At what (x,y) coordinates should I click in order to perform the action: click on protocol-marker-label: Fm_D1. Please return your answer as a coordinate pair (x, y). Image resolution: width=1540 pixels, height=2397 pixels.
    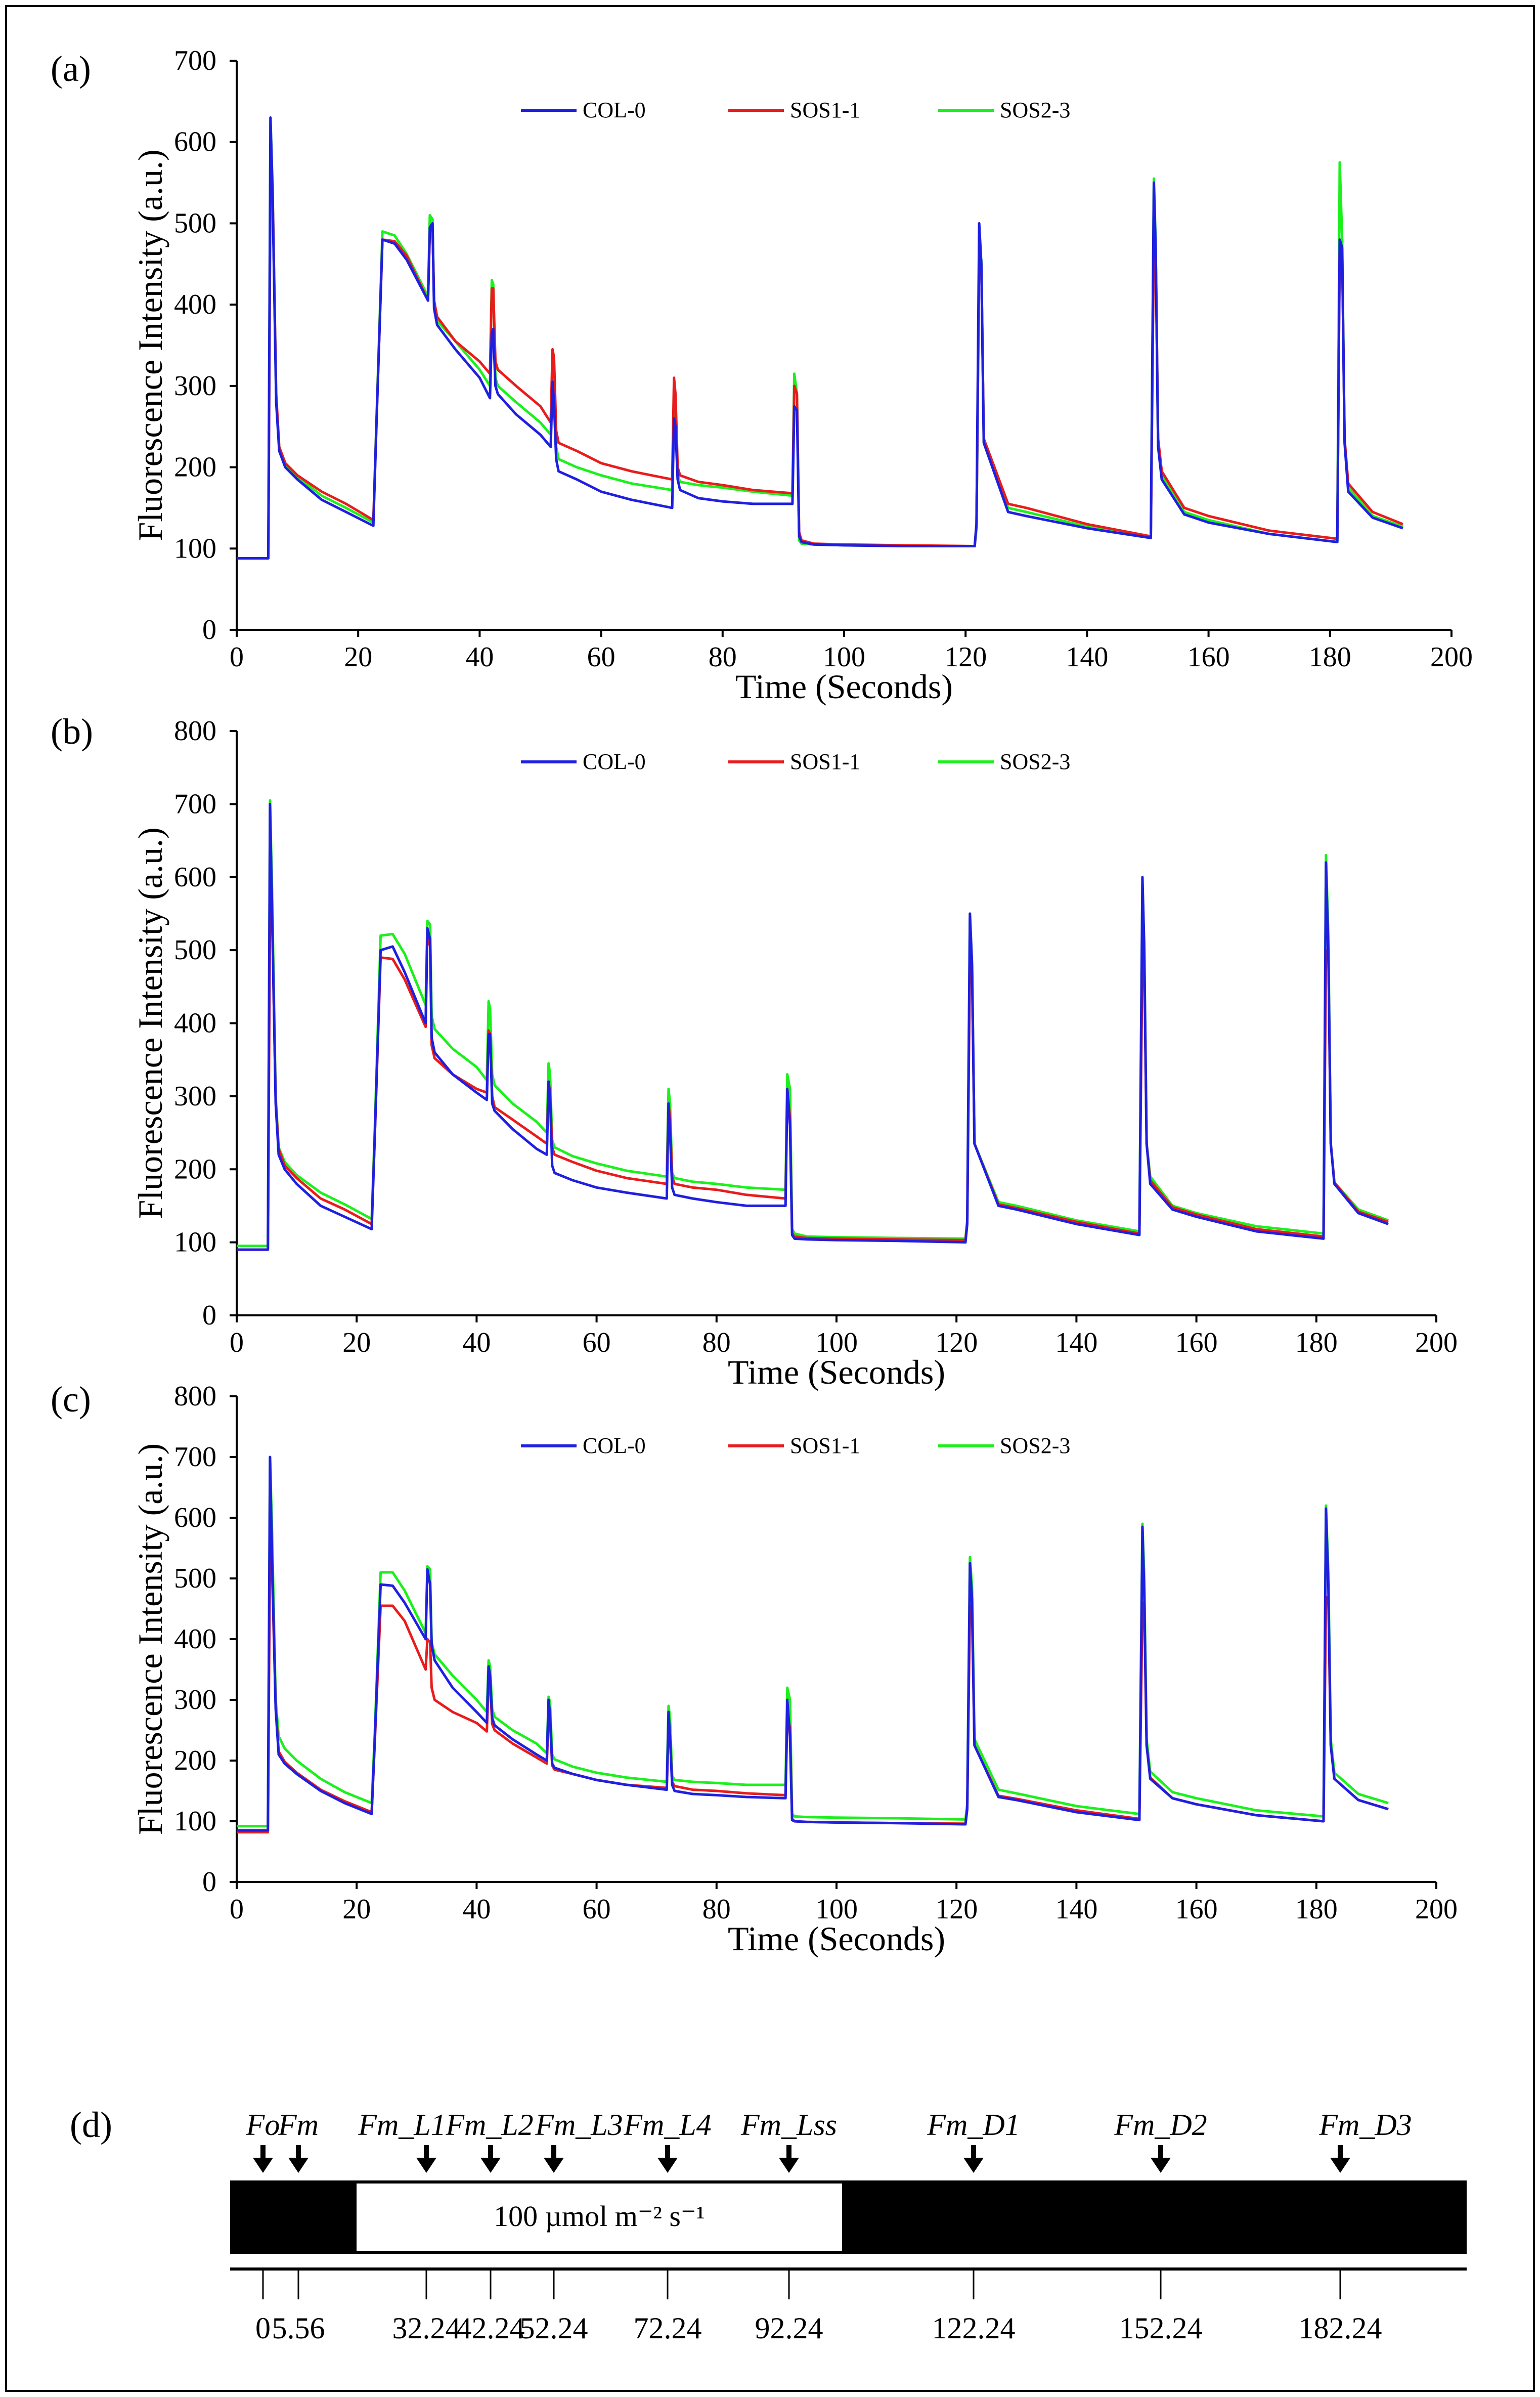
    Looking at the image, I should click on (974, 2125).